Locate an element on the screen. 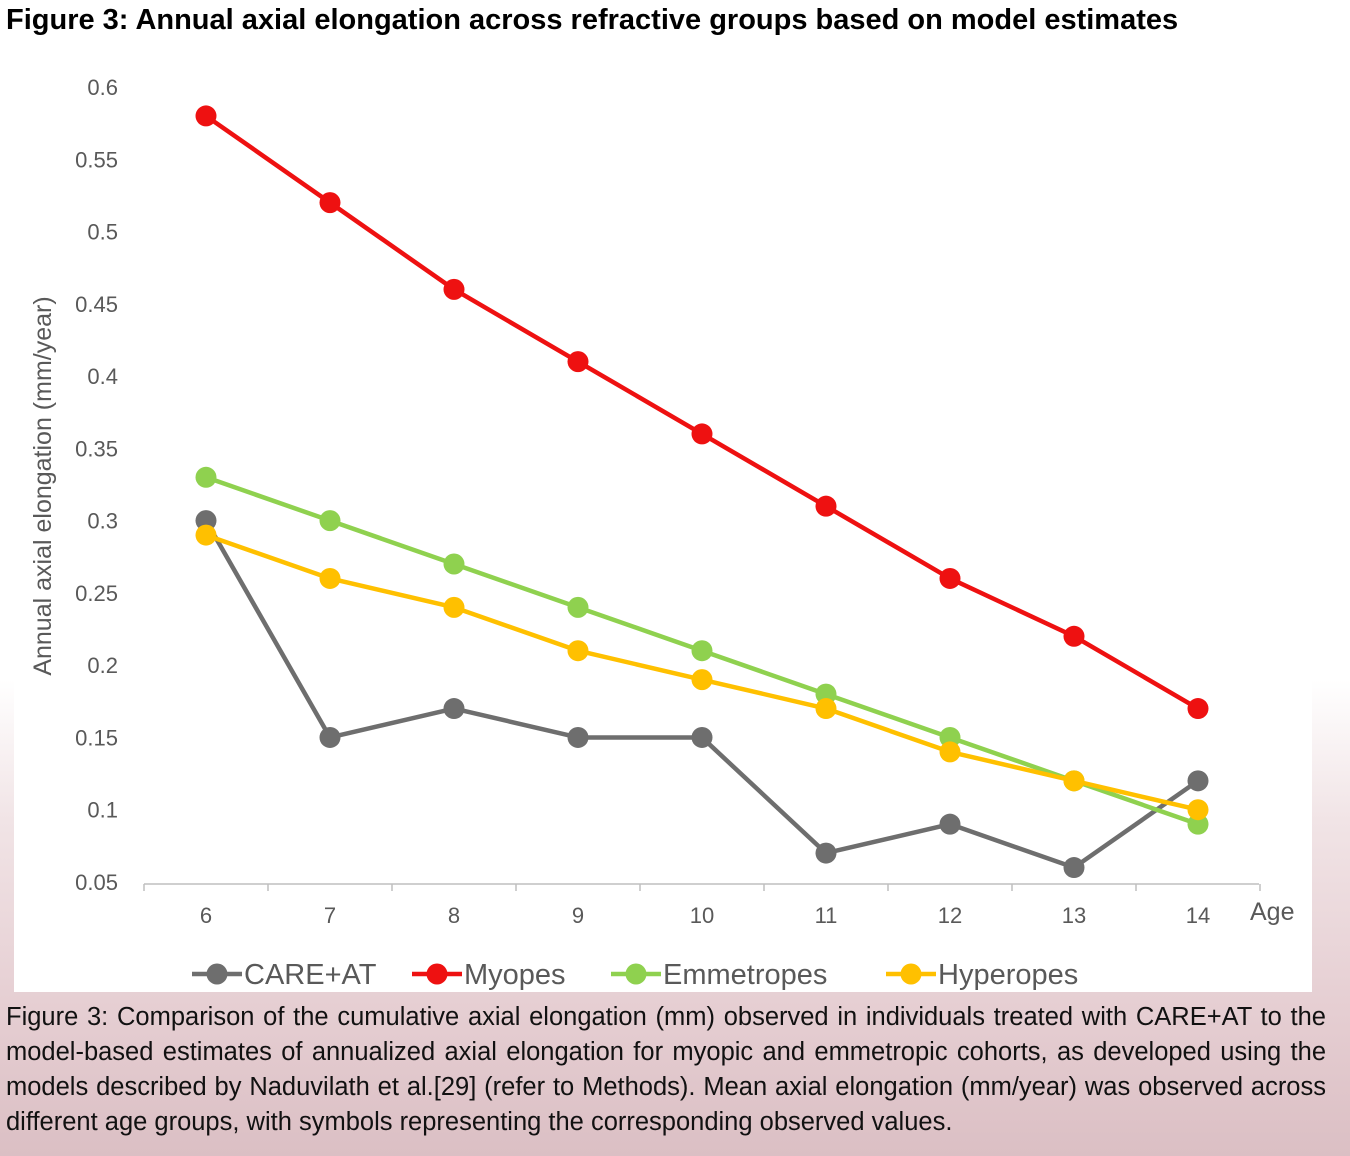 This screenshot has height=1156, width=1350. x-tick-label: 11 is located at coordinates (826, 915).